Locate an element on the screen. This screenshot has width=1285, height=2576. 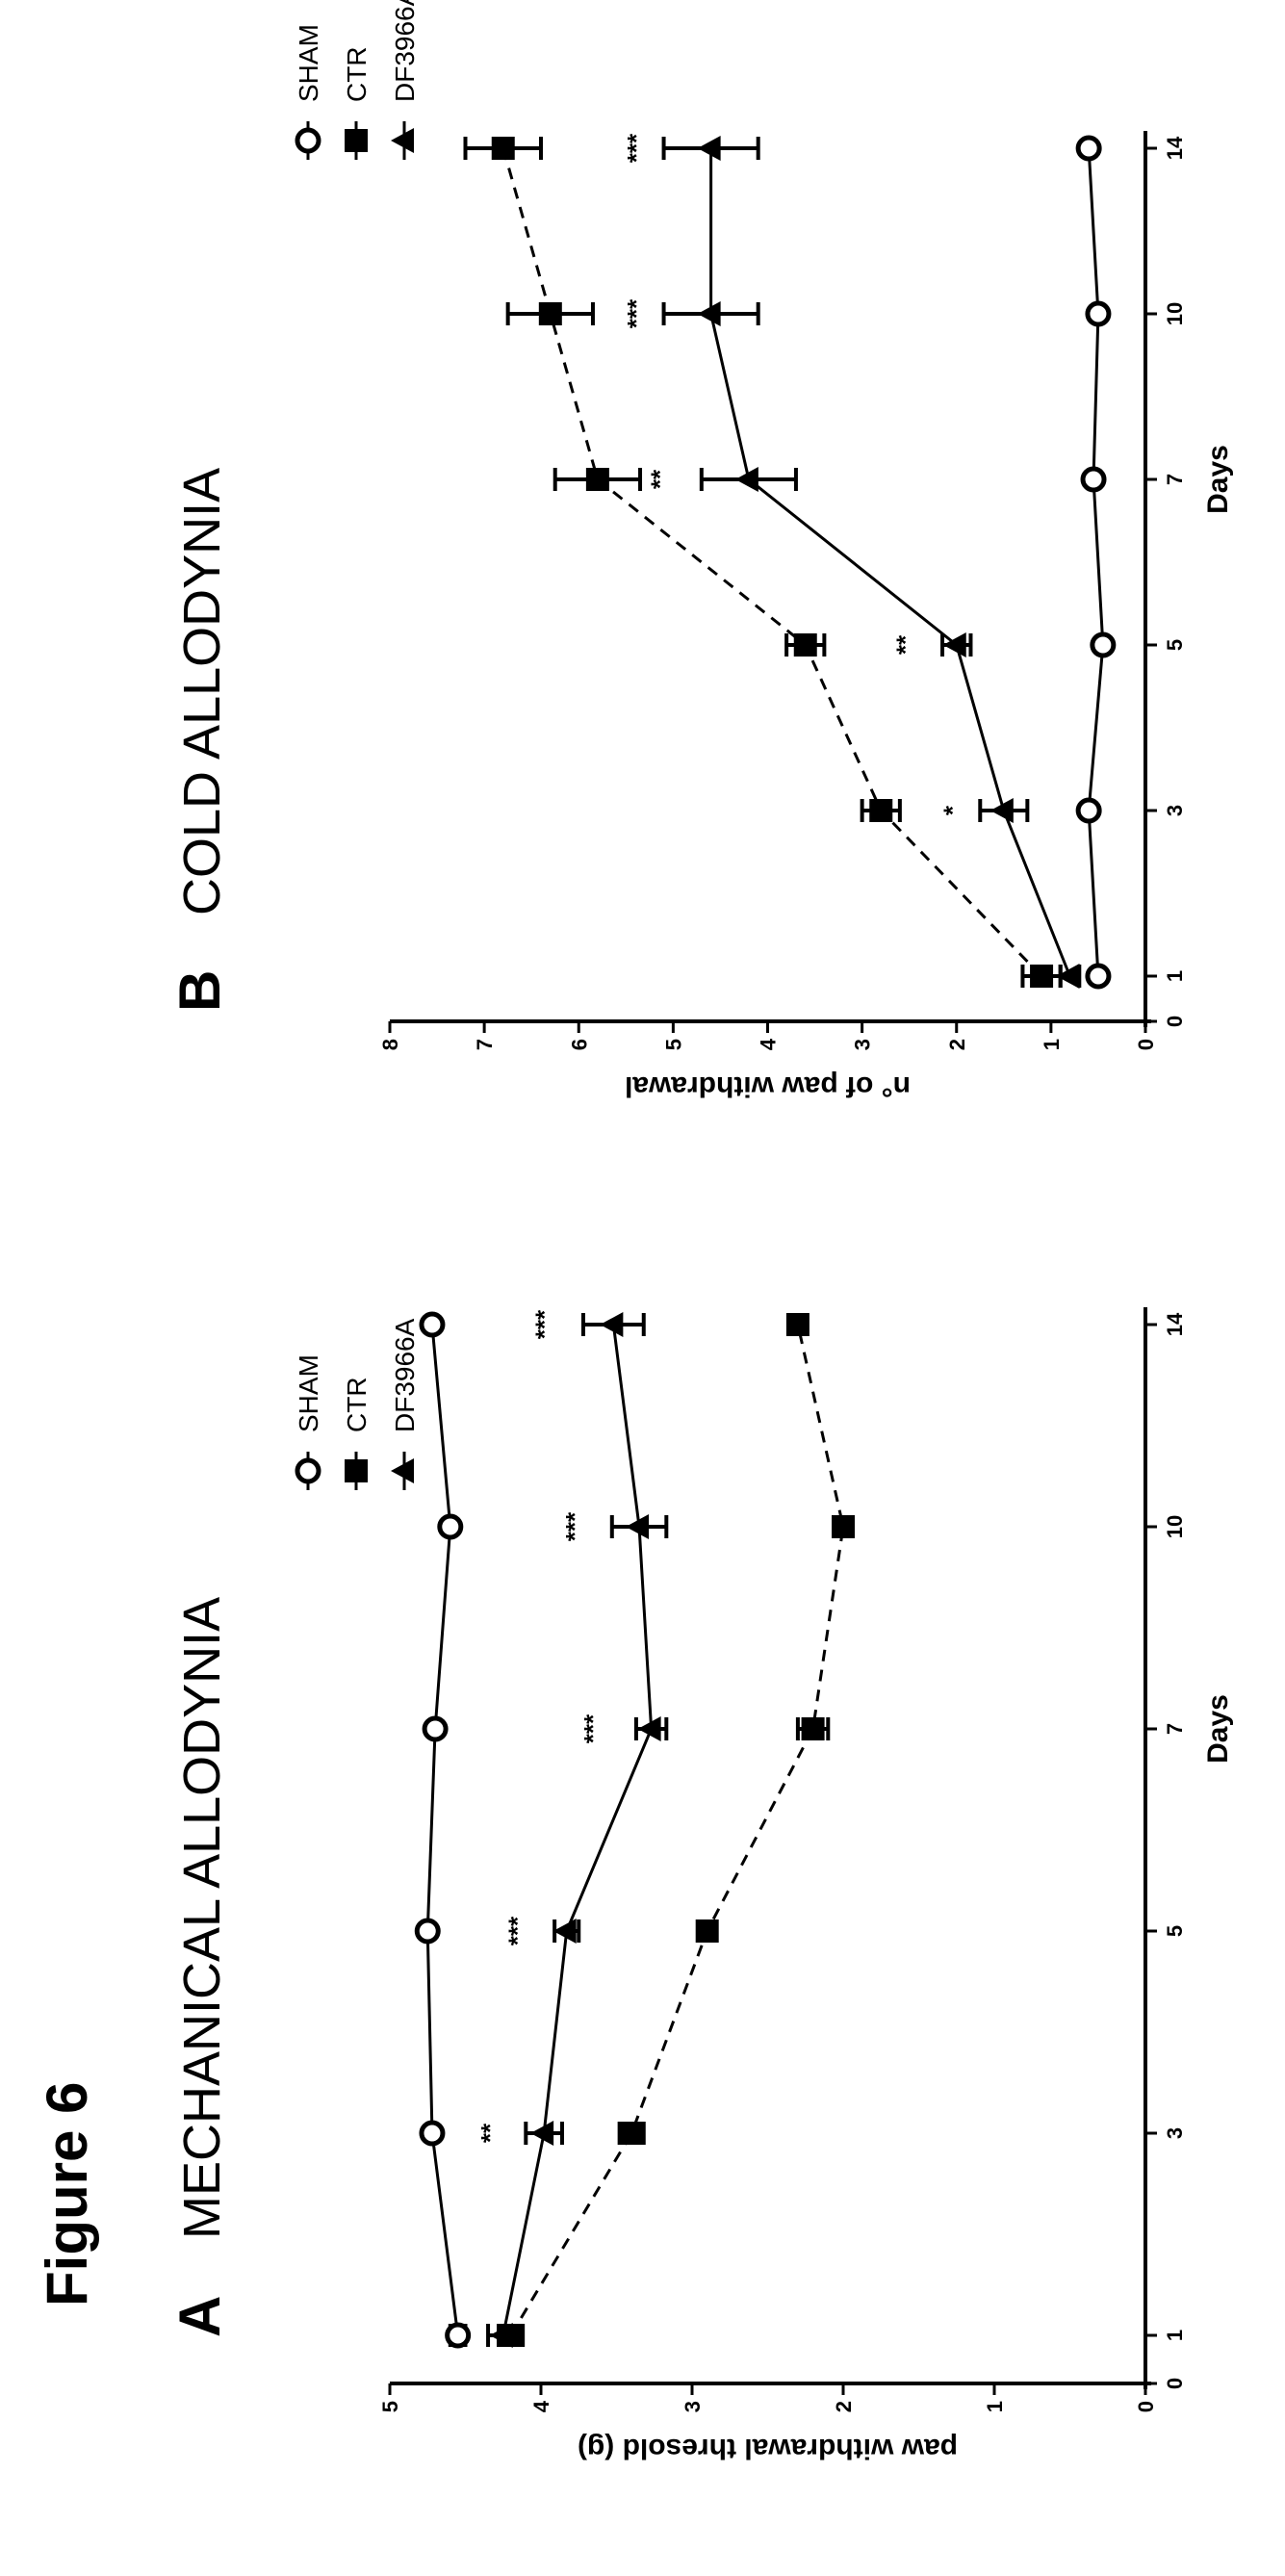
panel-a-letter: A is located at coordinates (200, 2316).